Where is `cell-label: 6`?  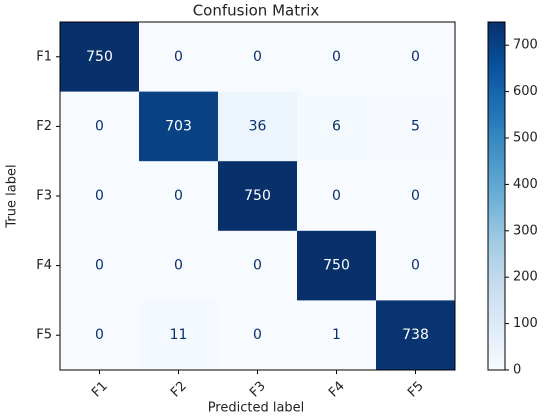 cell-label: 6 is located at coordinates (336, 126).